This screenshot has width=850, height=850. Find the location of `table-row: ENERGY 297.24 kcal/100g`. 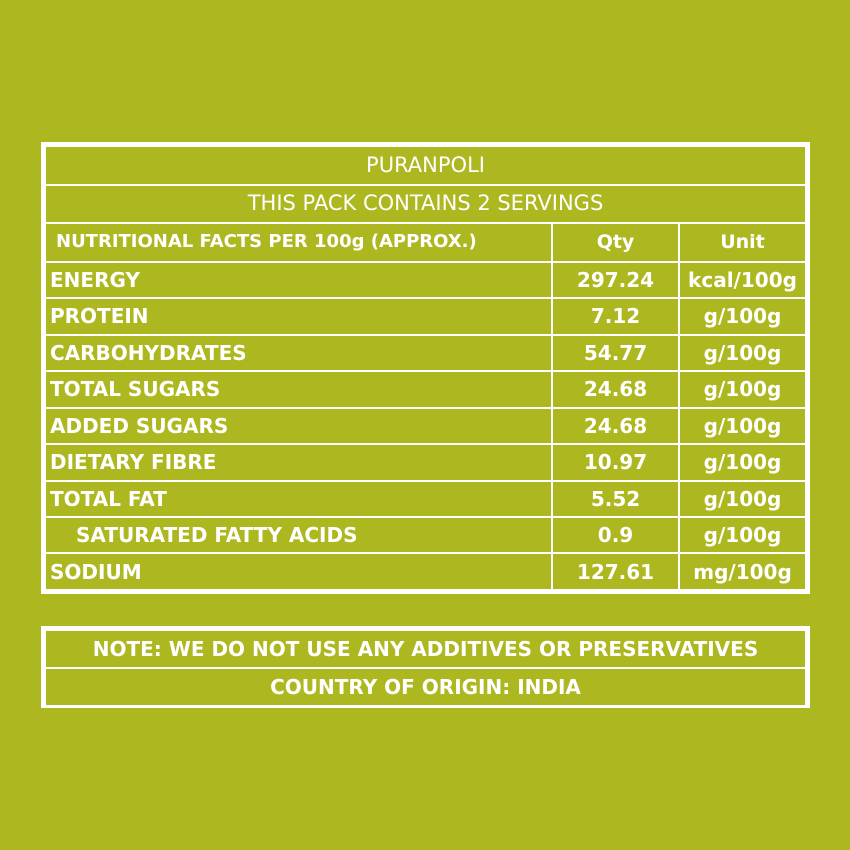

table-row: ENERGY 297.24 kcal/100g is located at coordinates (425, 280).